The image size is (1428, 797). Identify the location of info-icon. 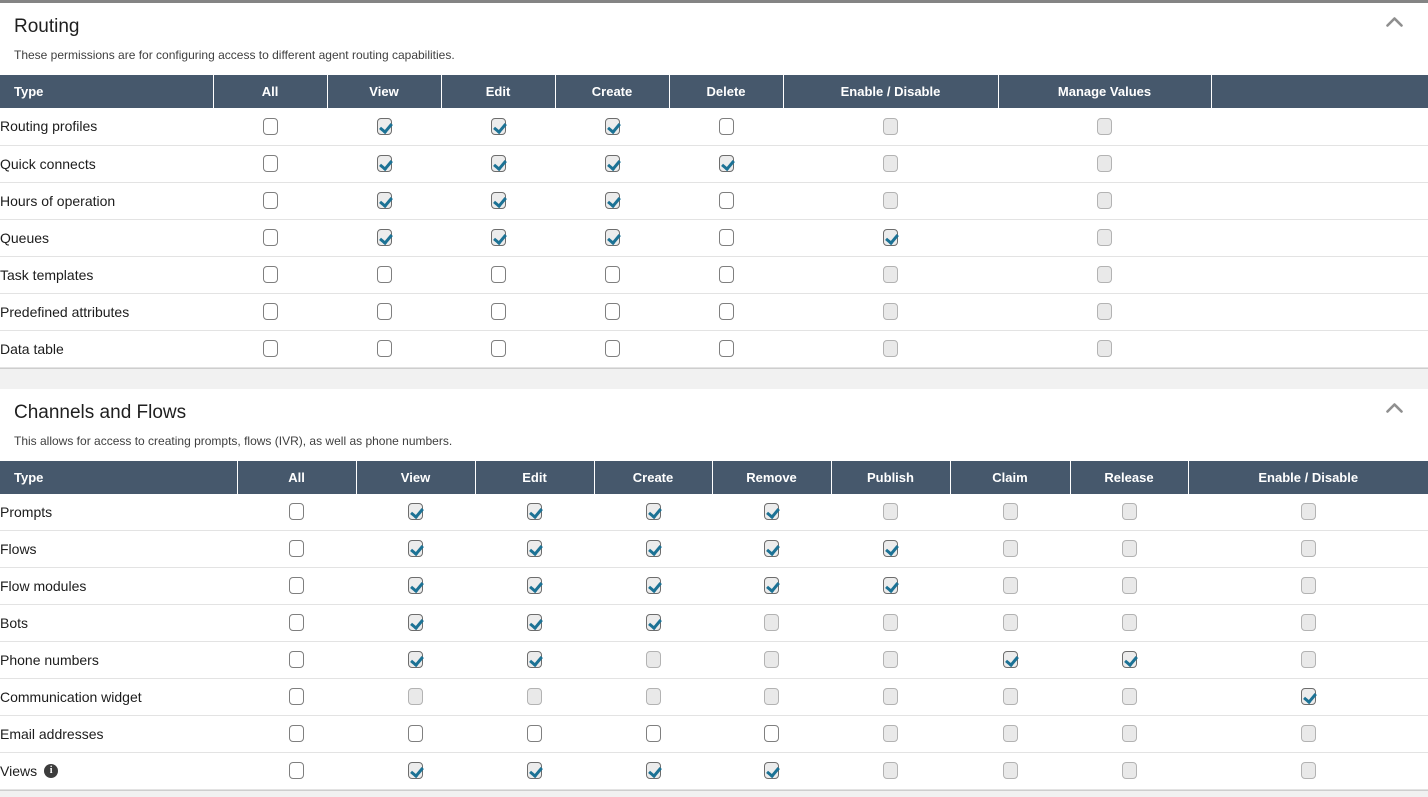
(51, 771).